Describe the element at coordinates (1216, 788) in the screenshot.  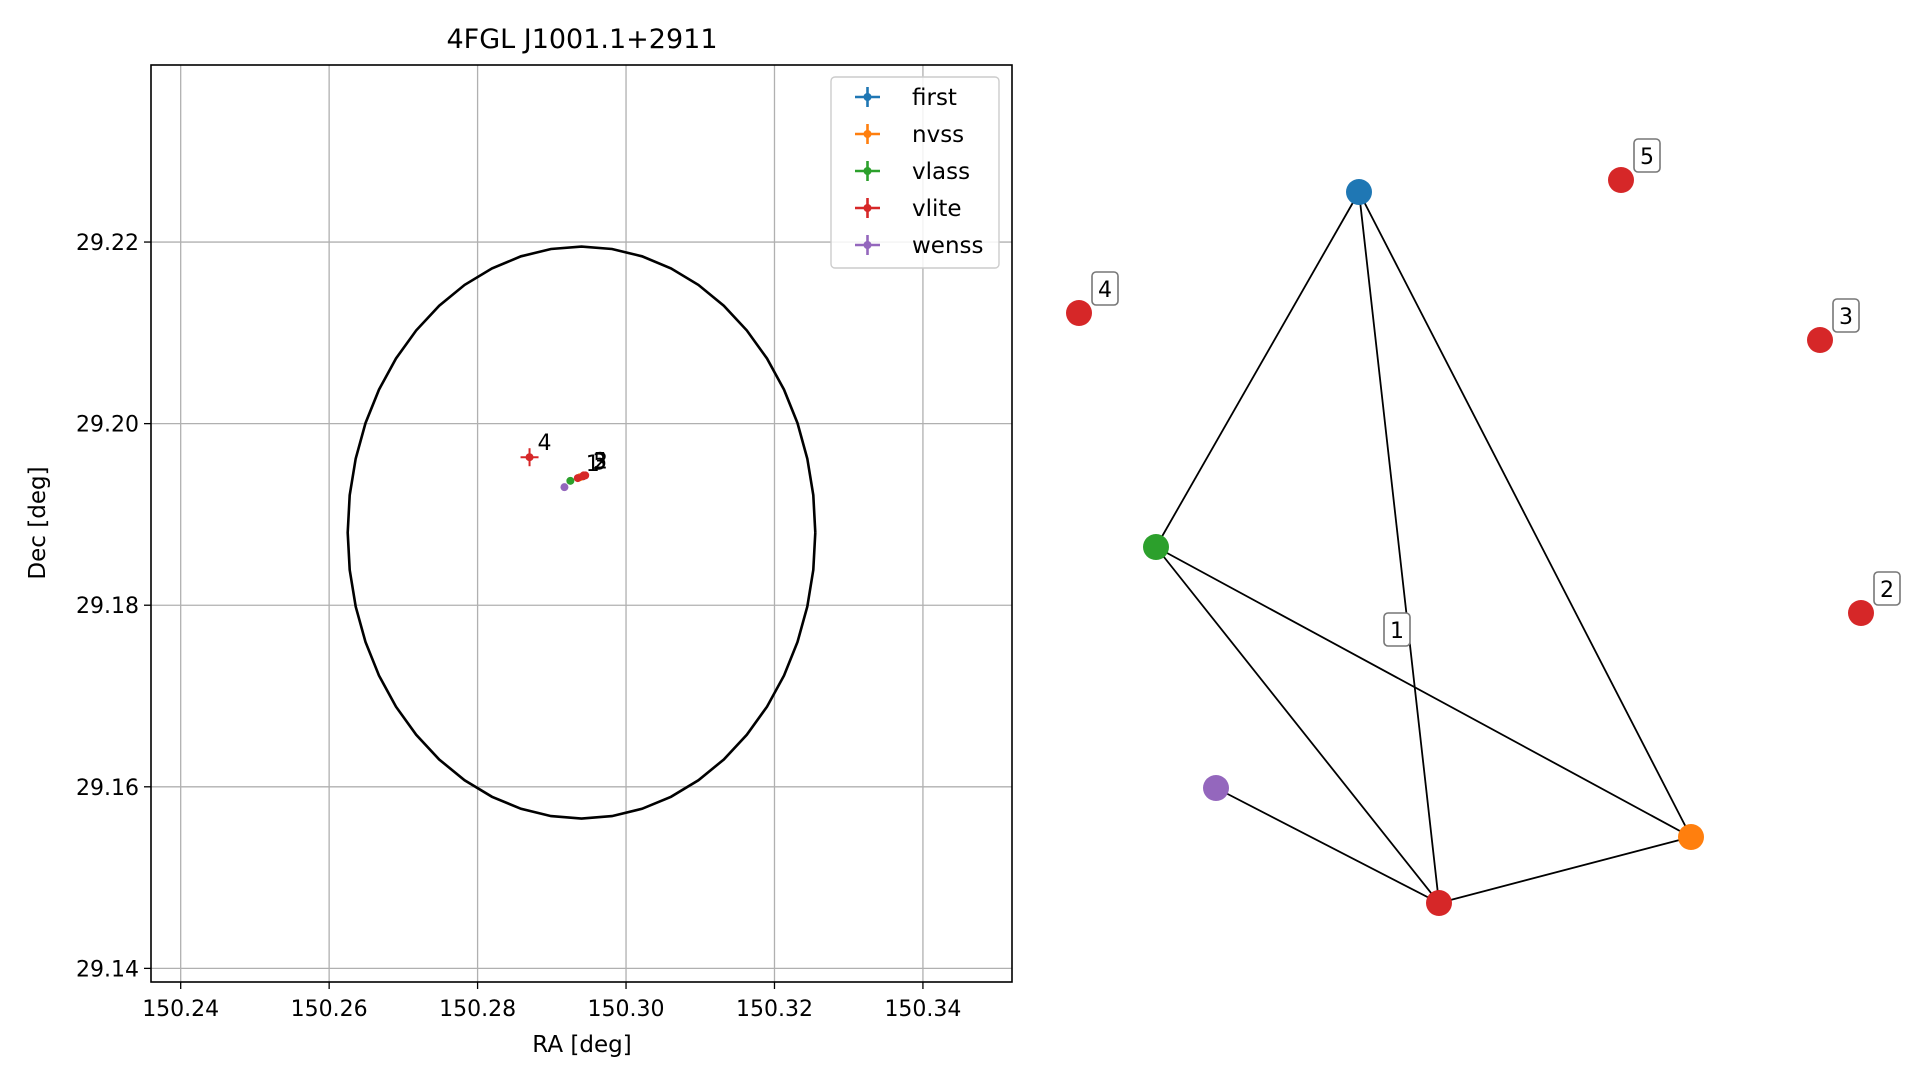
I see `graph-node-wenss` at that location.